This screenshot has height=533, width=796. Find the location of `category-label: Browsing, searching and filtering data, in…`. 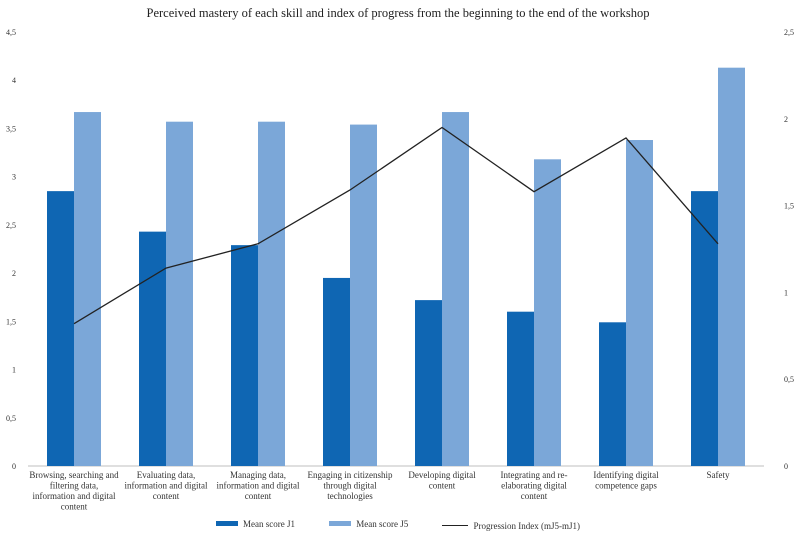

category-label: Browsing, searching and filtering data, in… is located at coordinates (74, 491).